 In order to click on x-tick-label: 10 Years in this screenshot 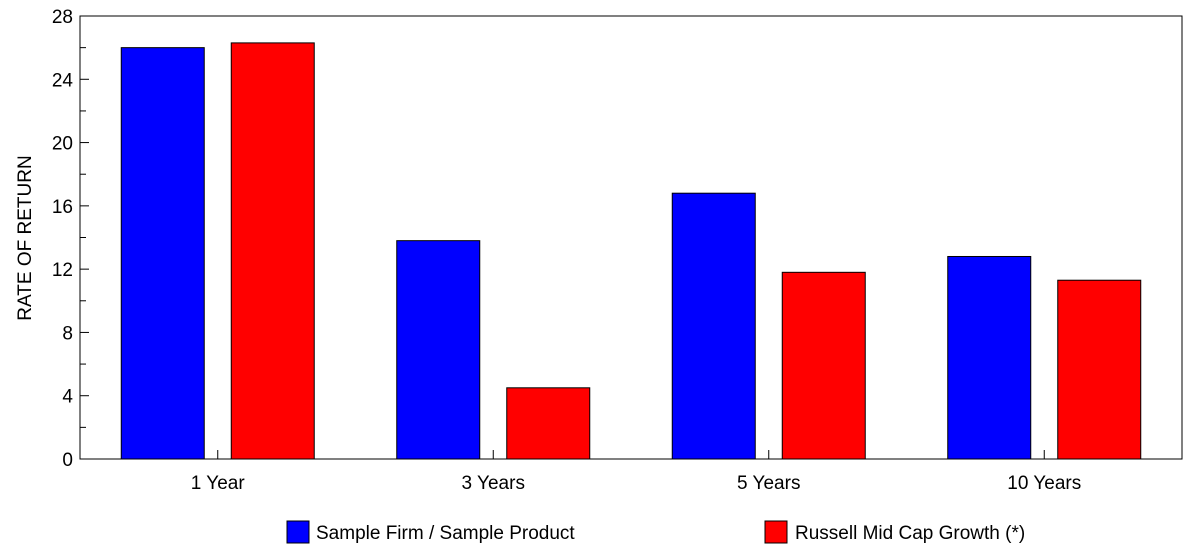, I will do `click(1044, 483)`.